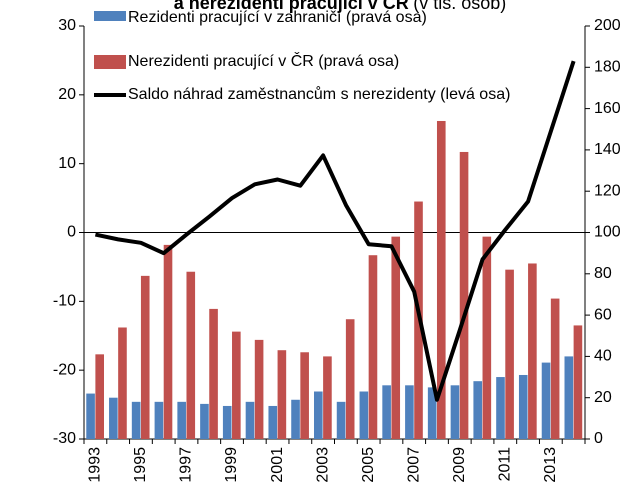  I want to click on x-tick-label: 2011, so click(505, 464).